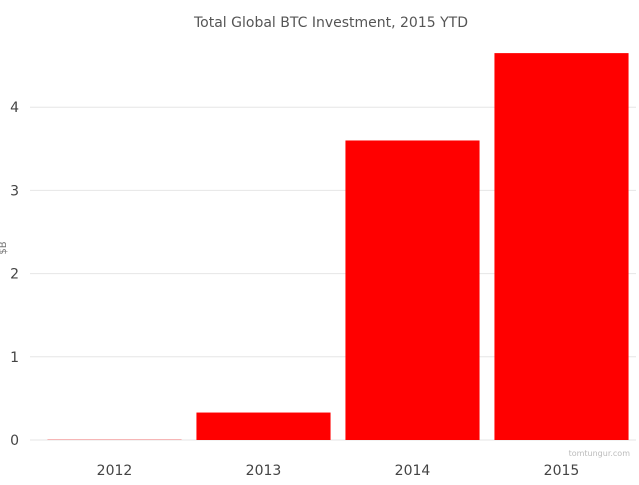 The width and height of the screenshot is (639, 485). Describe the element at coordinates (600, 453) in the screenshot. I see `watermark-text: tomtungur.com` at that location.